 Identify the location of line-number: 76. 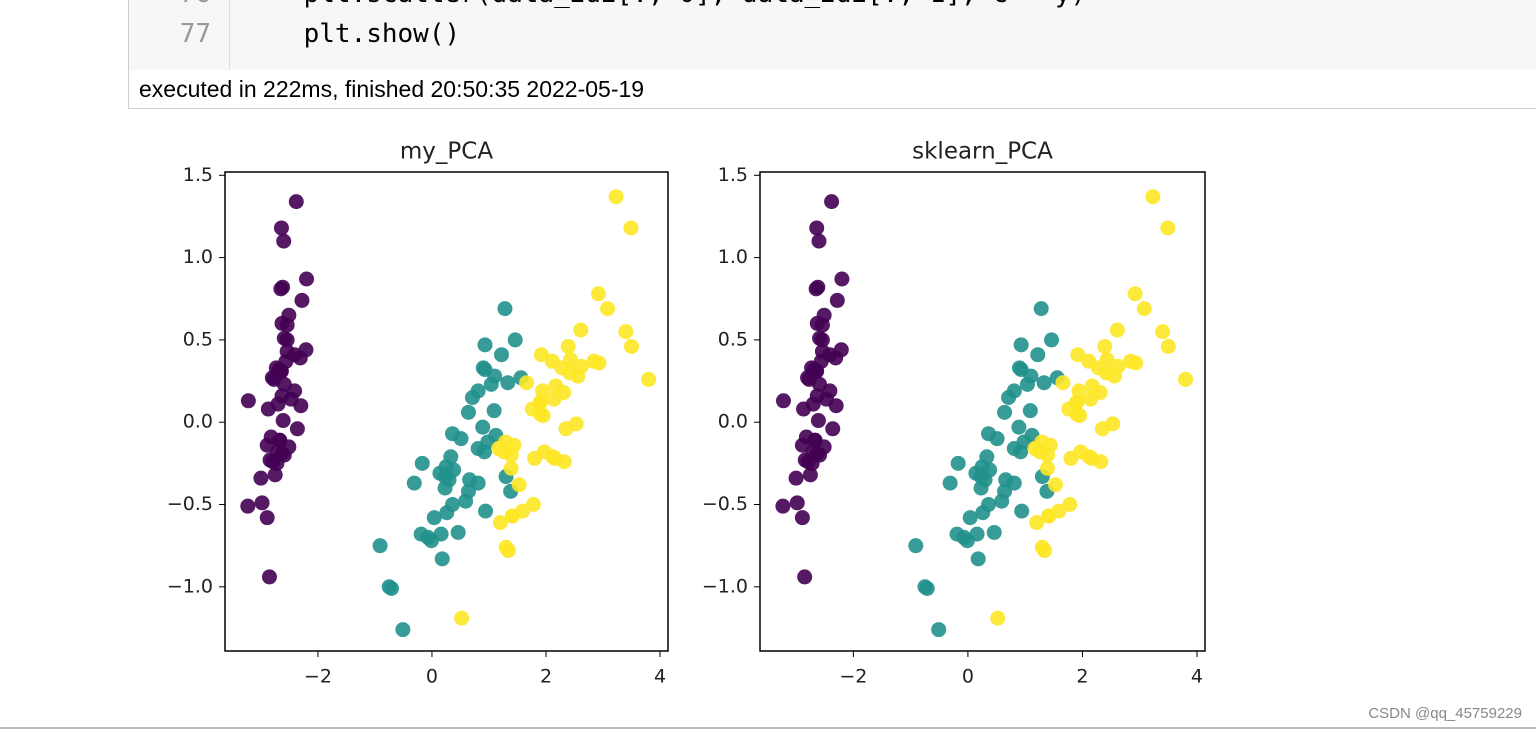
(170, 4).